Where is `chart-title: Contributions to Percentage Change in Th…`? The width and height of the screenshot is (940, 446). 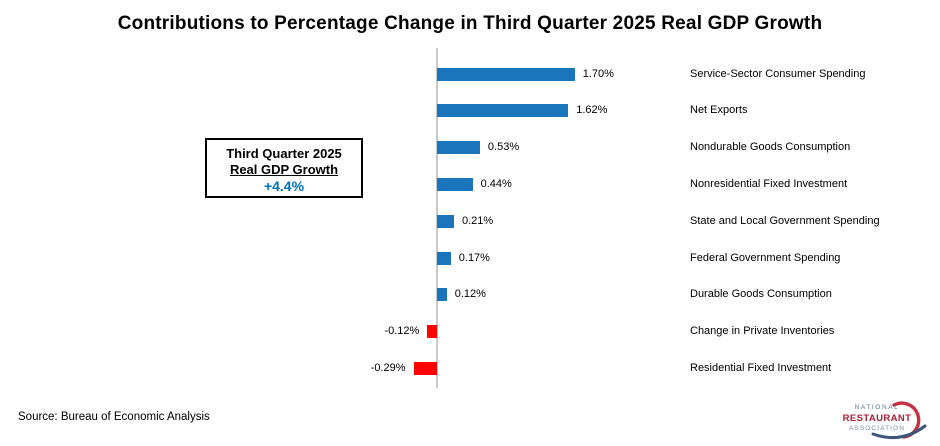 chart-title: Contributions to Percentage Change in Th… is located at coordinates (470, 23).